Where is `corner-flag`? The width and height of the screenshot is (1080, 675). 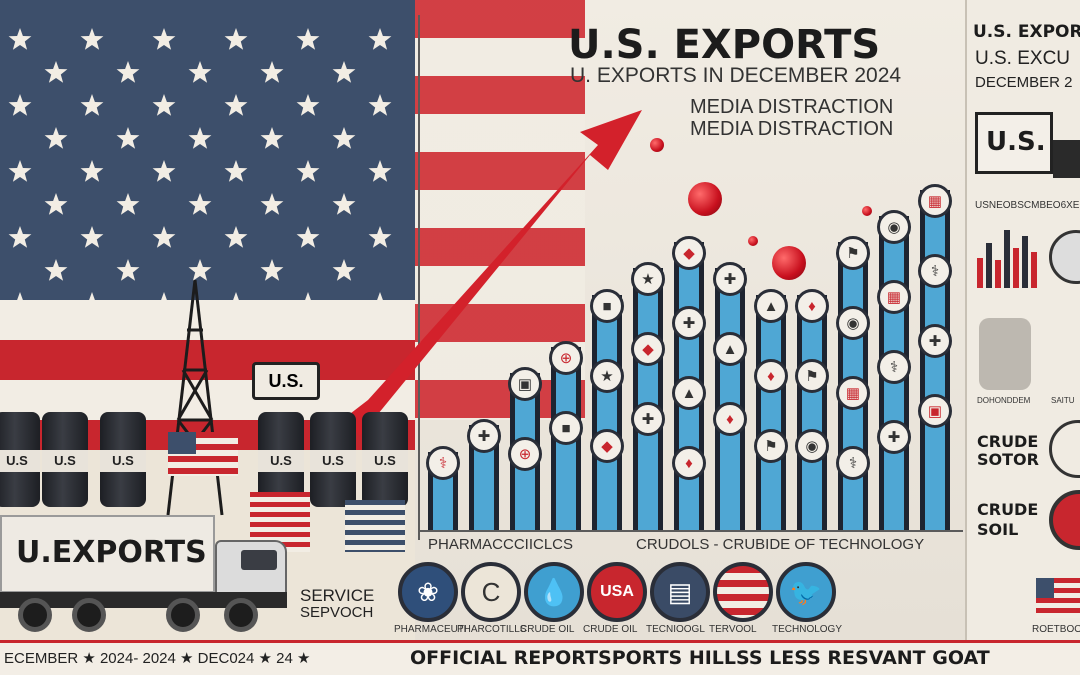 corner-flag is located at coordinates (1058, 598).